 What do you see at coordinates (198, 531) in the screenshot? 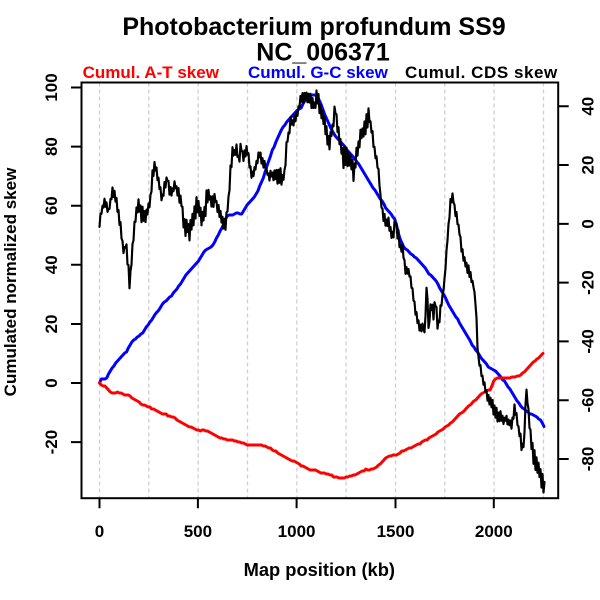
I see `svg-text: 500` at bounding box center [198, 531].